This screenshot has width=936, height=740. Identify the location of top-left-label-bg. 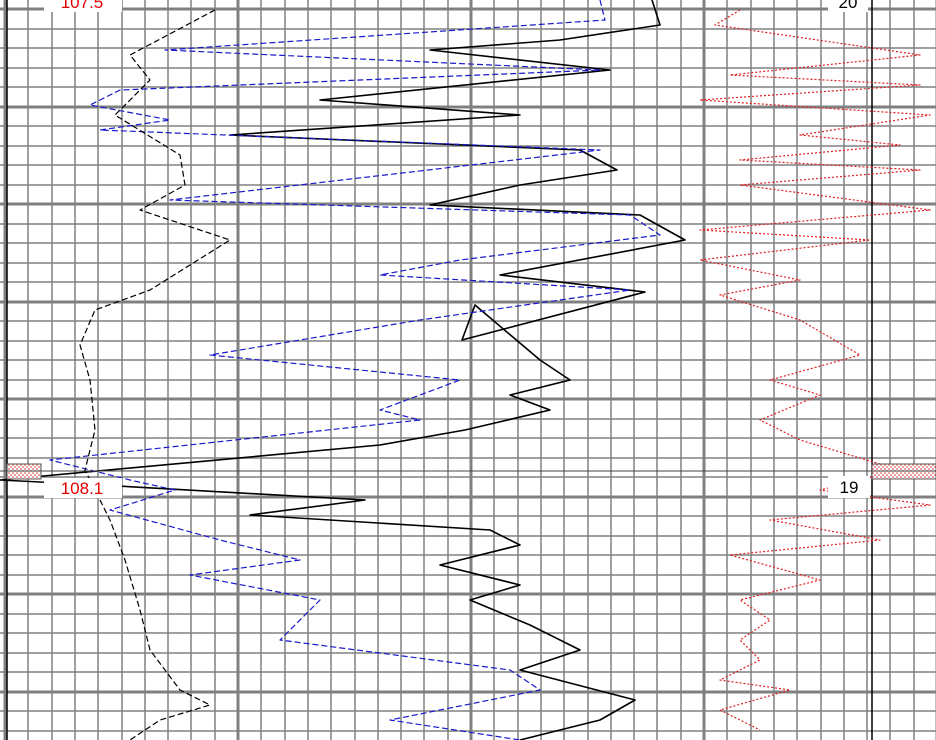
(83, 6).